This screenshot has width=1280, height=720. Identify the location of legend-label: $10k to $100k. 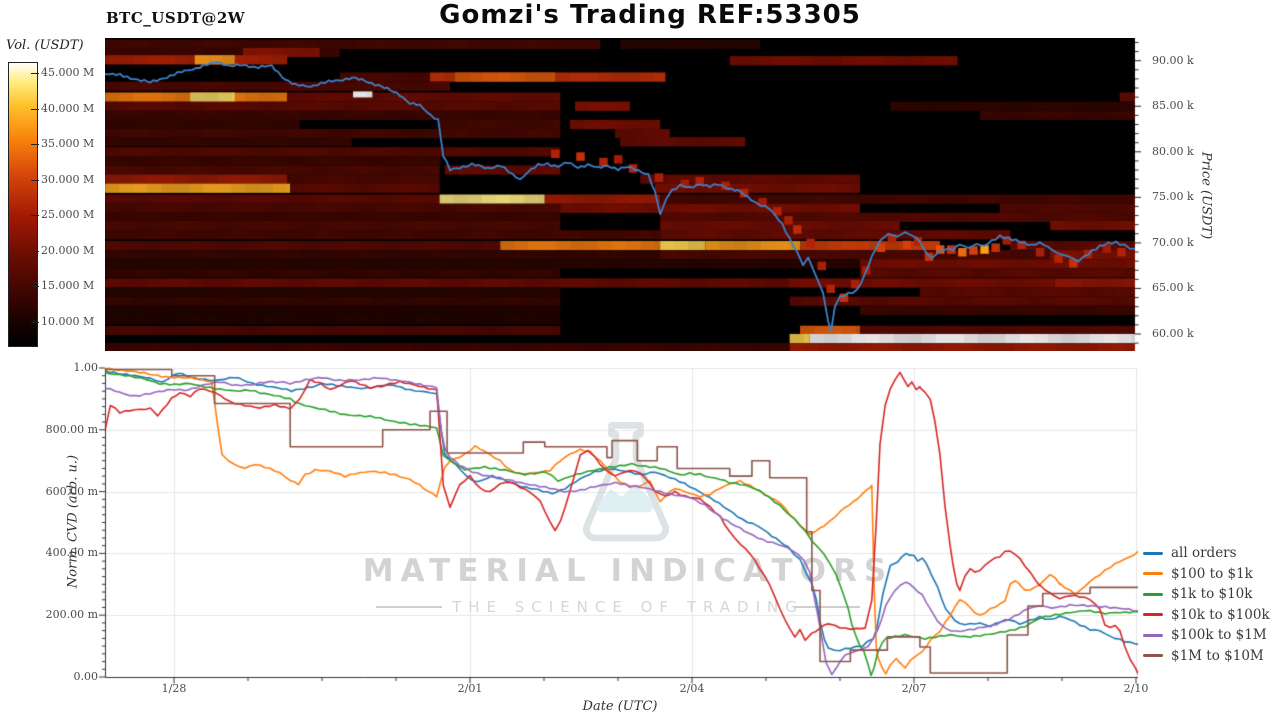
(1220, 614).